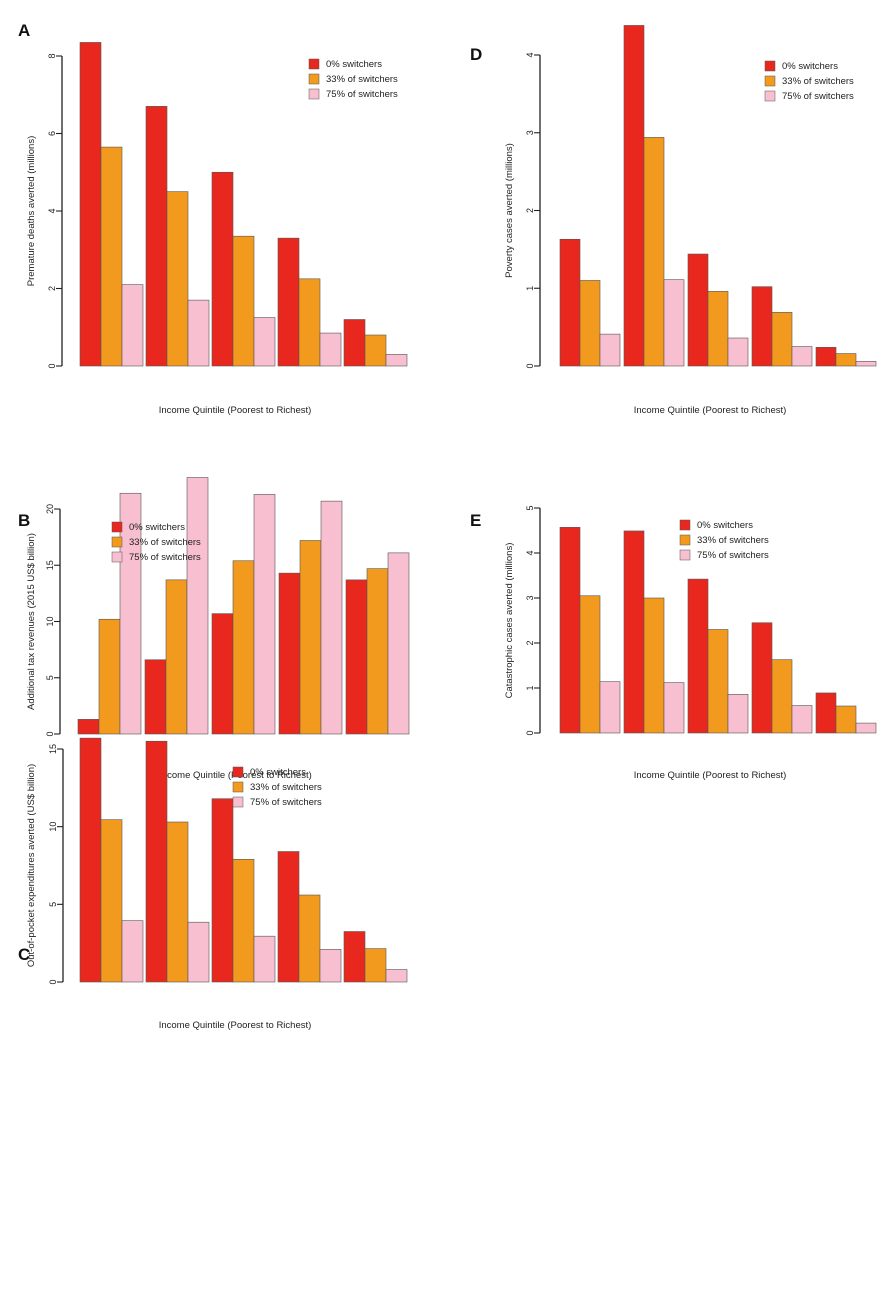 This screenshot has height=1315, width=895. I want to click on y-axis-label: Premature deaths averted (millions), so click(31, 211).